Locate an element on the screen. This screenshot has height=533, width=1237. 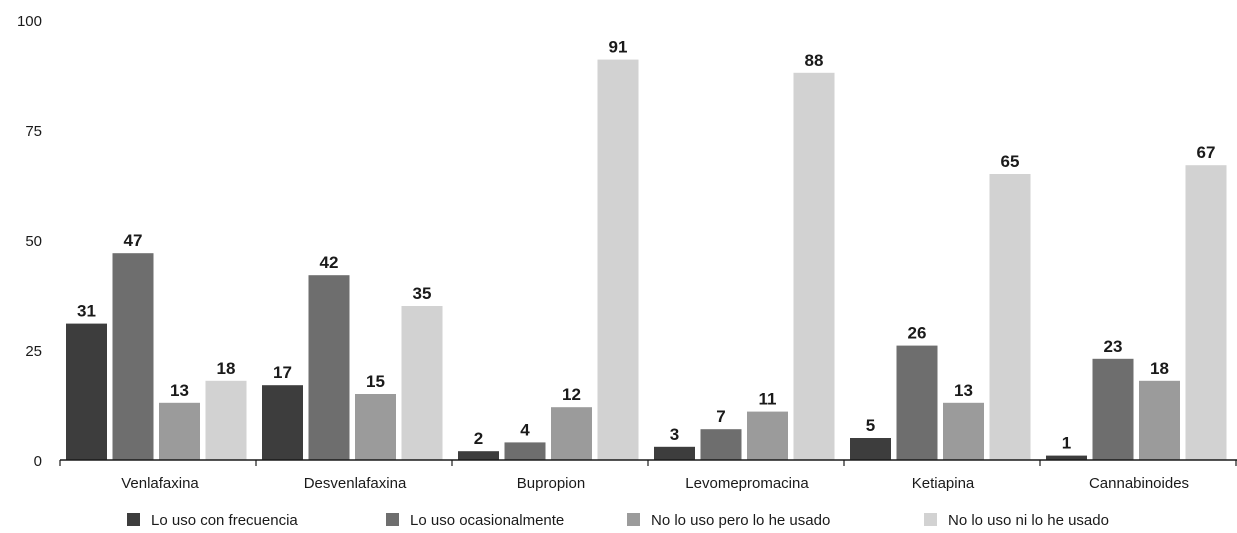
data-label: 2 is located at coordinates (478, 438).